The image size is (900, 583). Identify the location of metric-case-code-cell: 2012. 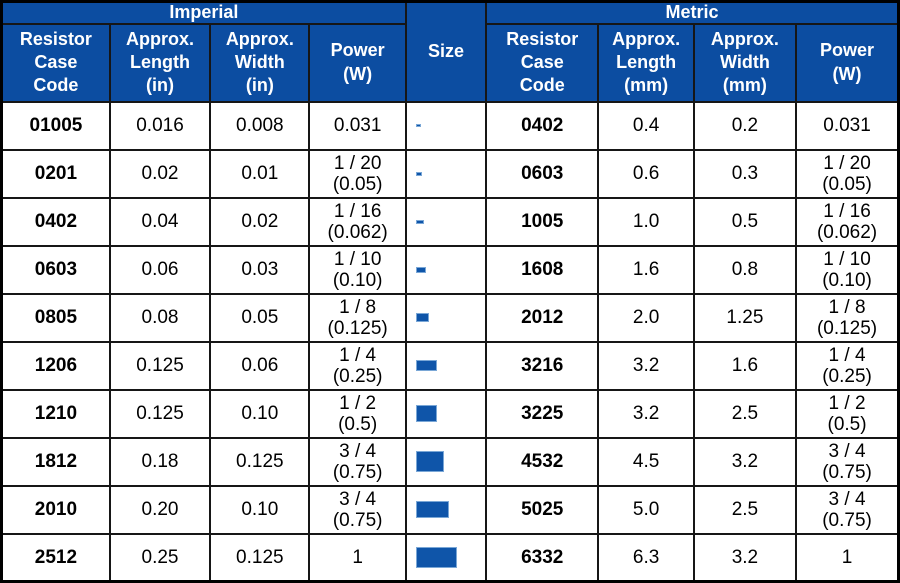
(542, 317).